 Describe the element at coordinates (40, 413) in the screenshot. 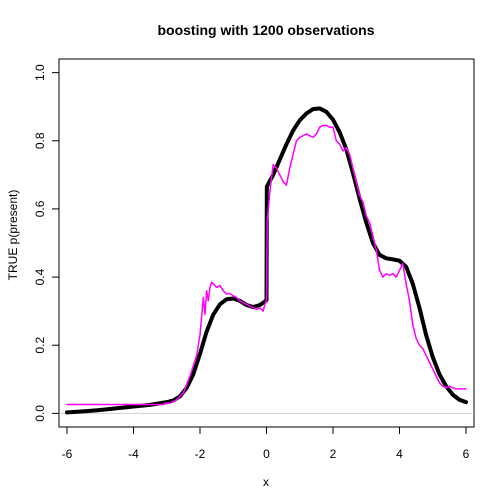

I see `y-tick-label: 0.0` at that location.